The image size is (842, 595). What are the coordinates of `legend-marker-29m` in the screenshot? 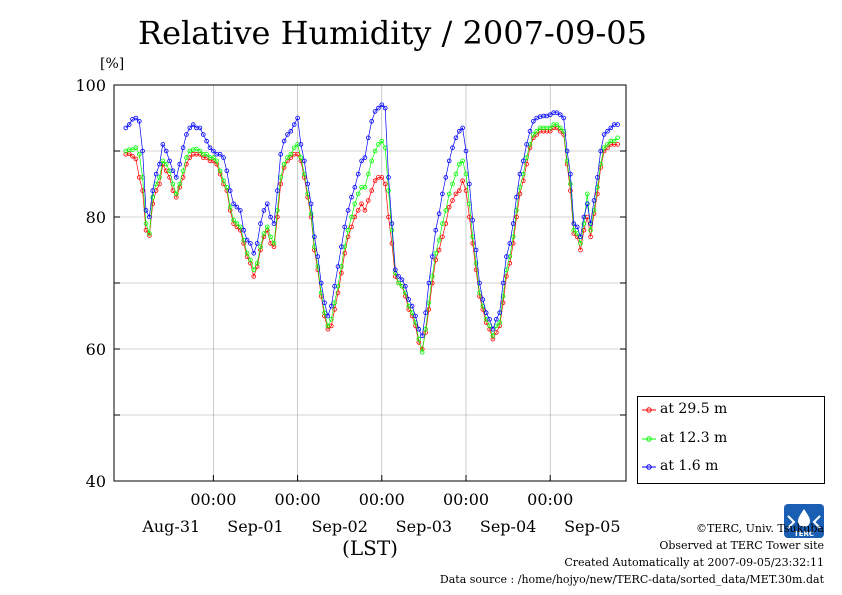 It's located at (649, 410).